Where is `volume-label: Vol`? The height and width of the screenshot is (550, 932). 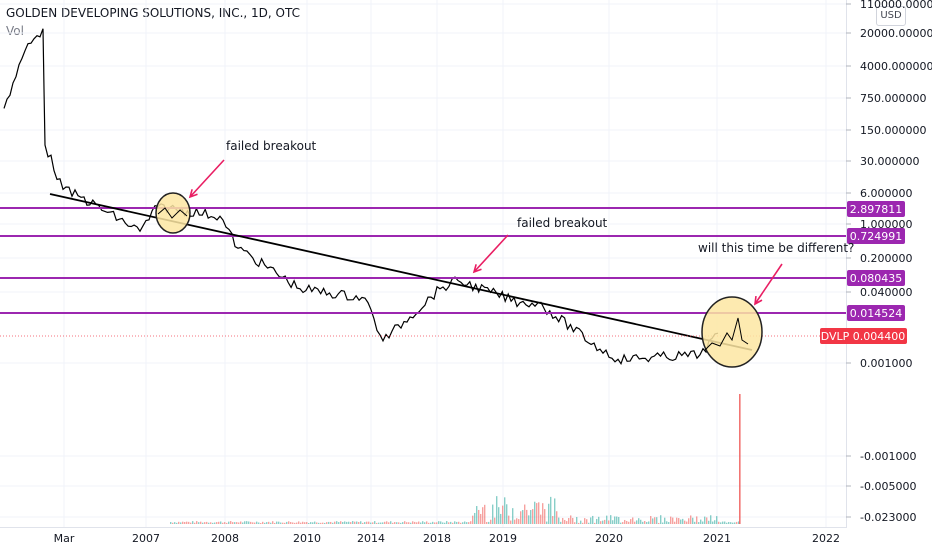
volume-label: Vol is located at coordinates (15, 31).